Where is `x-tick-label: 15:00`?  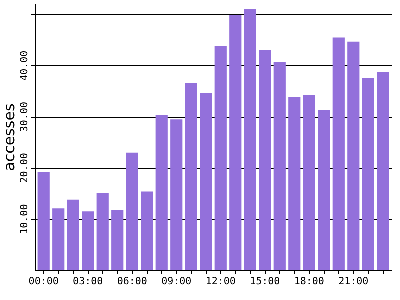 x-tick-label: 15:00 is located at coordinates (265, 282).